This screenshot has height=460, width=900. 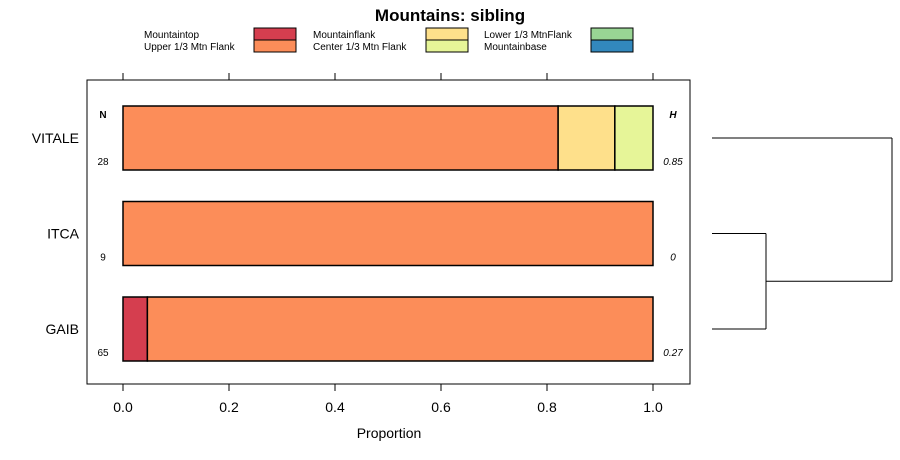 What do you see at coordinates (62, 329) in the screenshot?
I see `category-label-gaib: GAIB` at bounding box center [62, 329].